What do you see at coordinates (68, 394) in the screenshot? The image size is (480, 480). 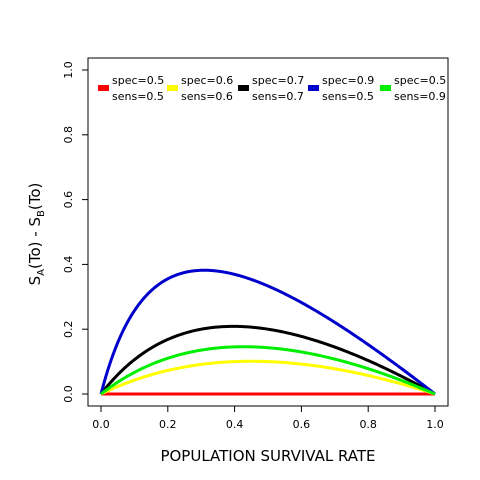 I see `y-tick-label: 0.0` at bounding box center [68, 394].